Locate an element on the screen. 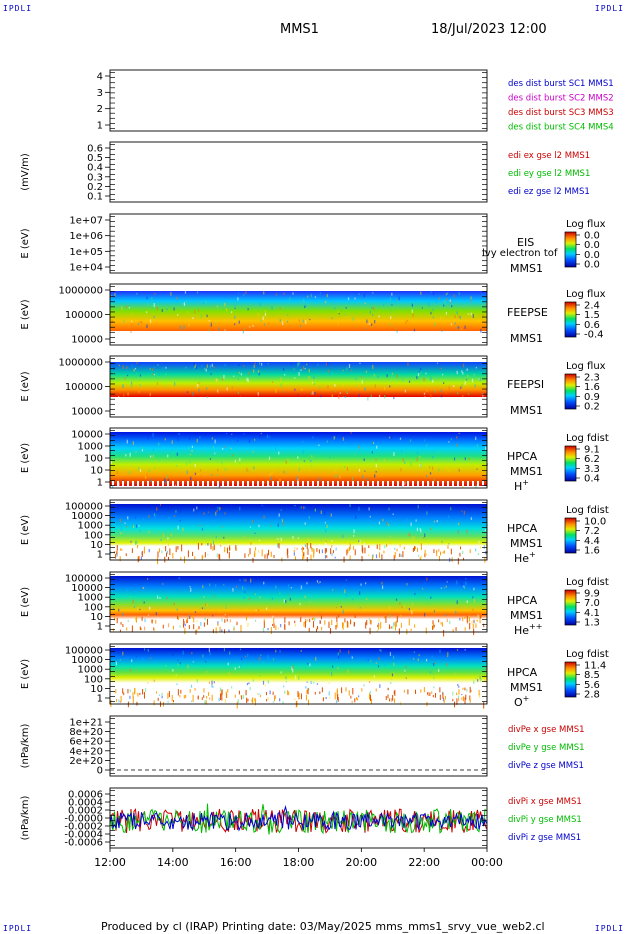 This screenshot has width=630, height=934. hpca_o-instrument-label: HPCA is located at coordinates (522, 672).